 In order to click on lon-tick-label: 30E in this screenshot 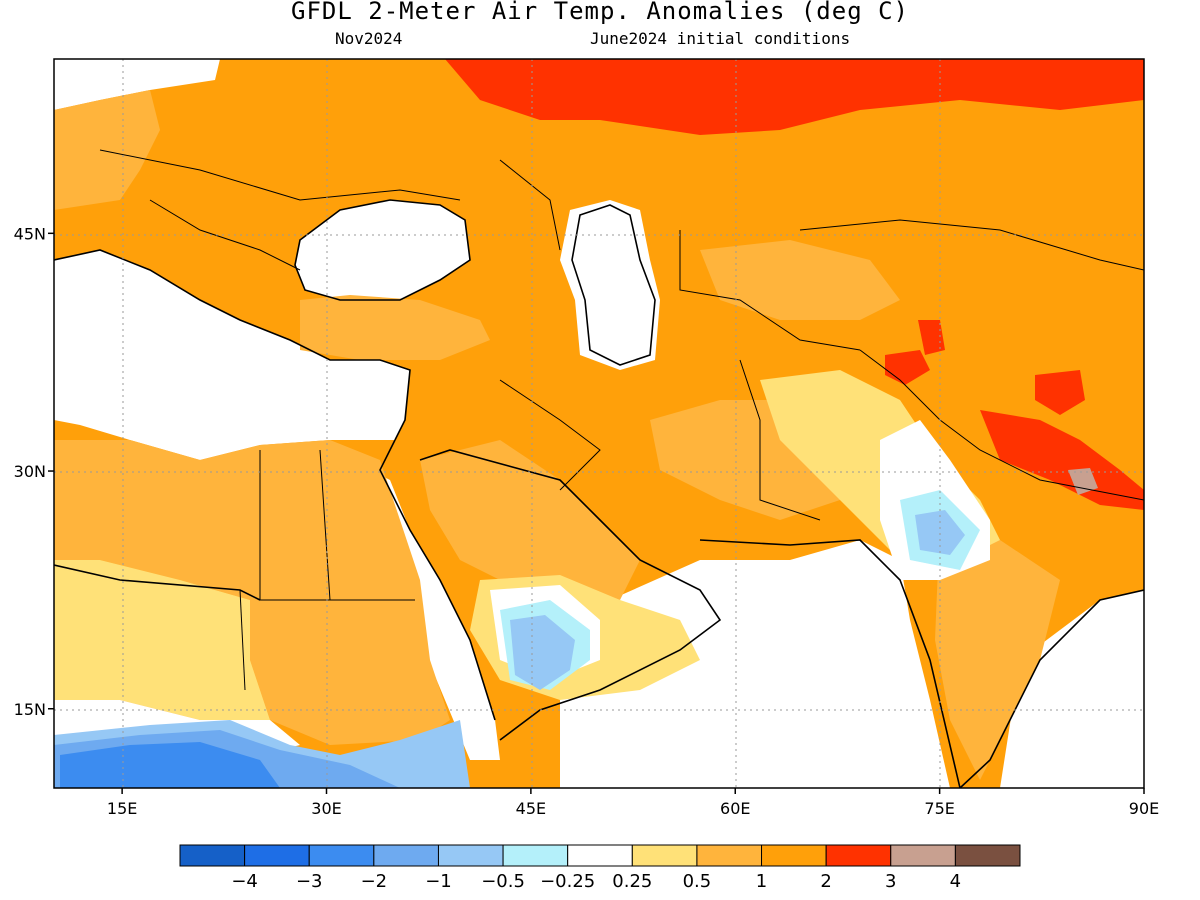, I will do `click(326, 808)`.